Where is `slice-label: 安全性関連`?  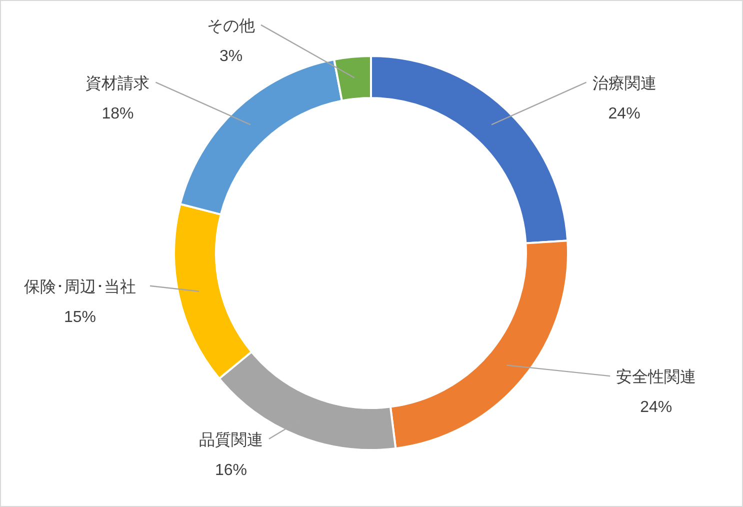
slice-label: 安全性関連 is located at coordinates (656, 377).